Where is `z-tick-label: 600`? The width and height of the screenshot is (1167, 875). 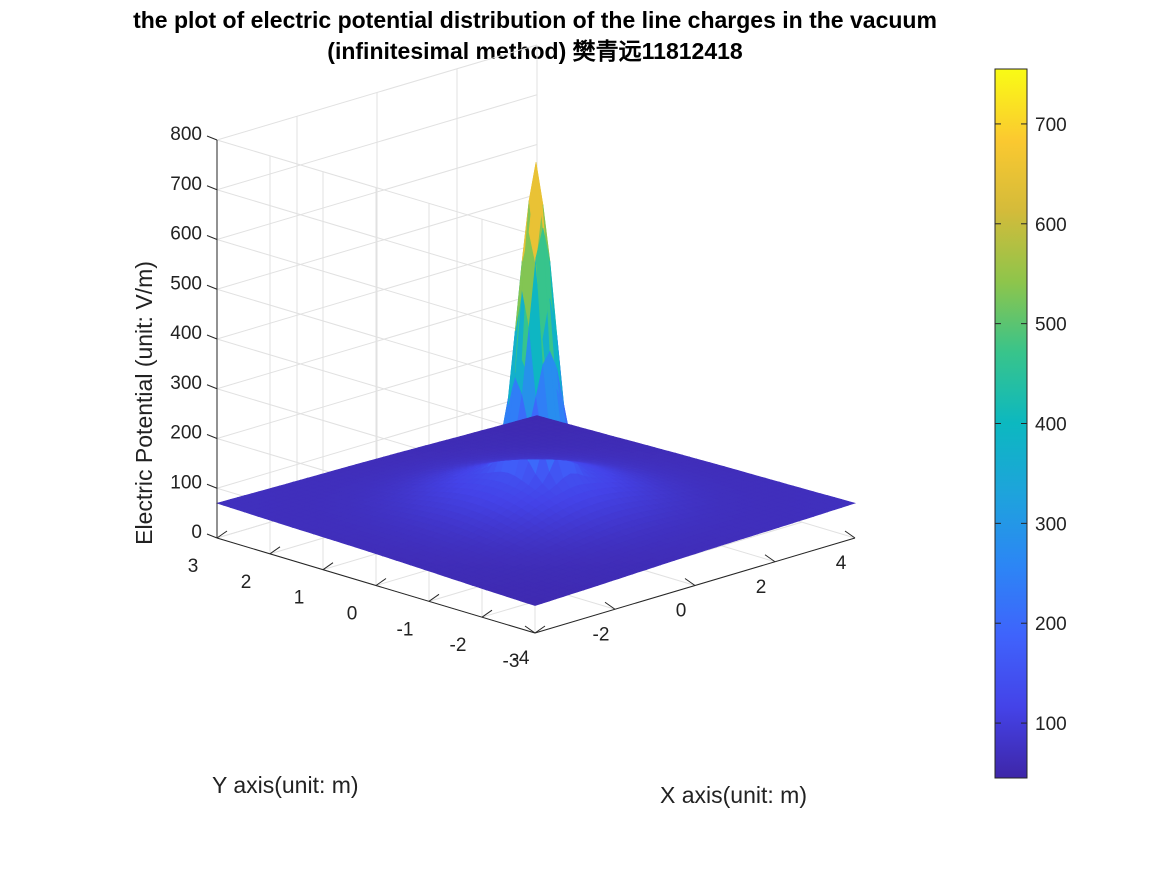 z-tick-label: 600 is located at coordinates (186, 234).